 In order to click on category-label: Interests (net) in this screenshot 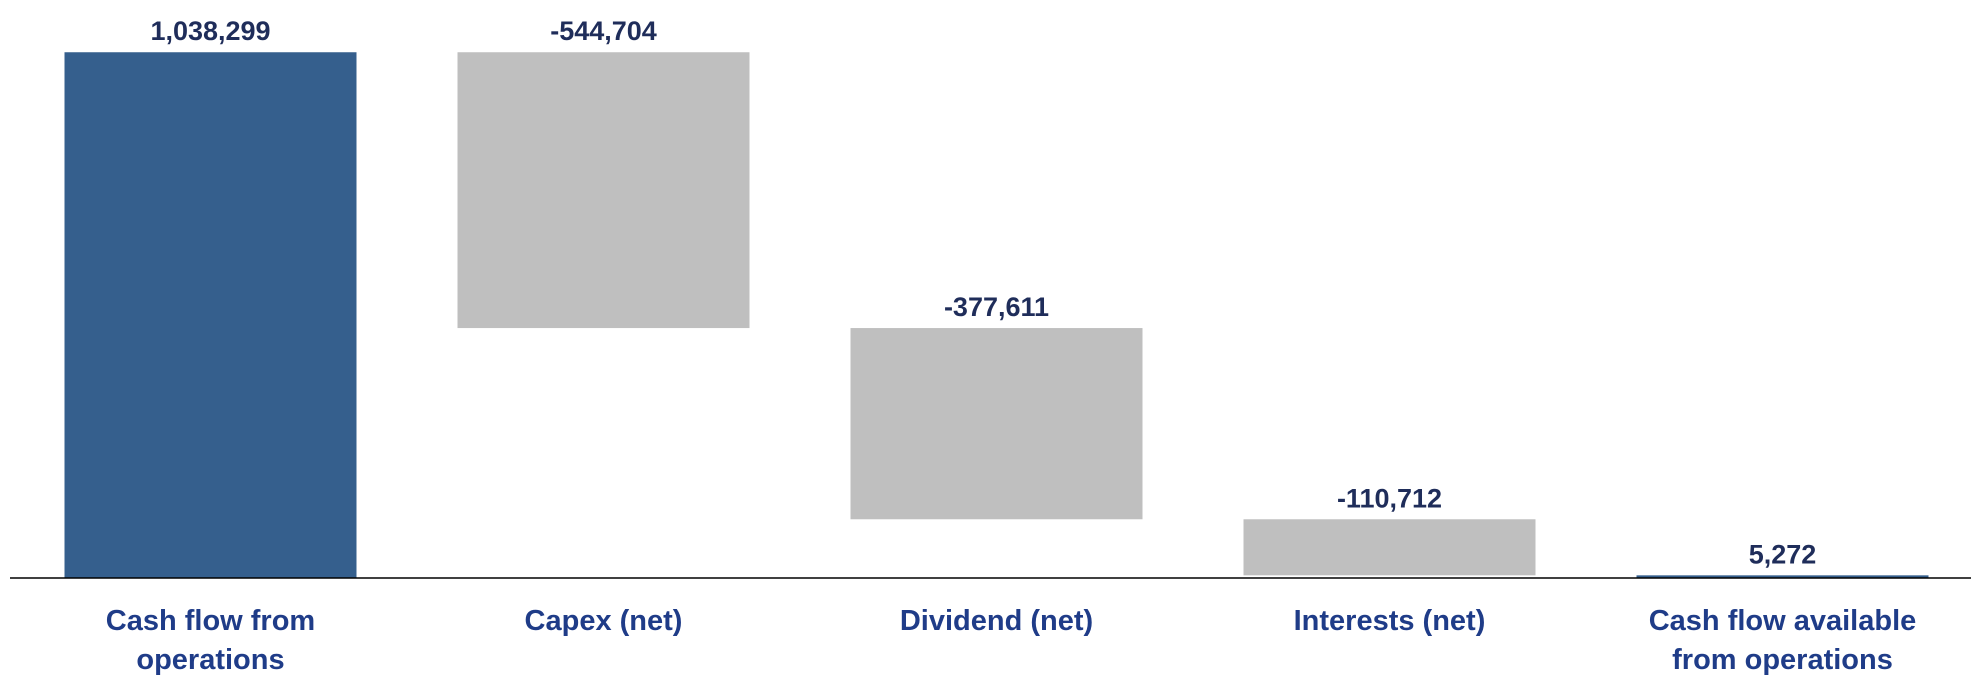, I will do `click(1389, 621)`.